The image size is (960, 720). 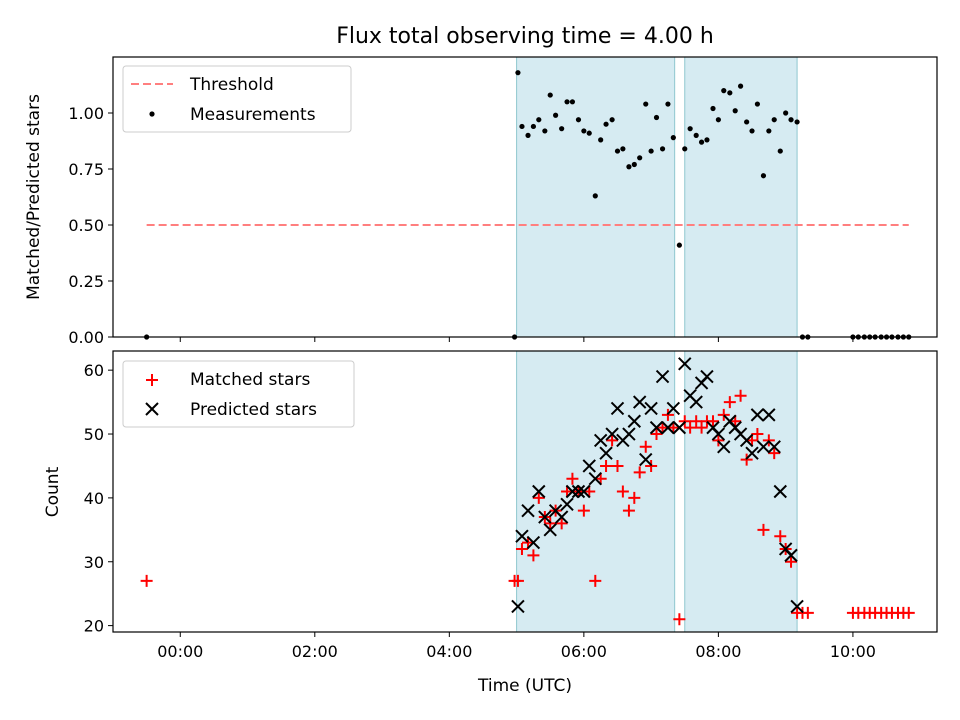 I want to click on bottom-y-tick-label: 30, so click(x=94, y=562).